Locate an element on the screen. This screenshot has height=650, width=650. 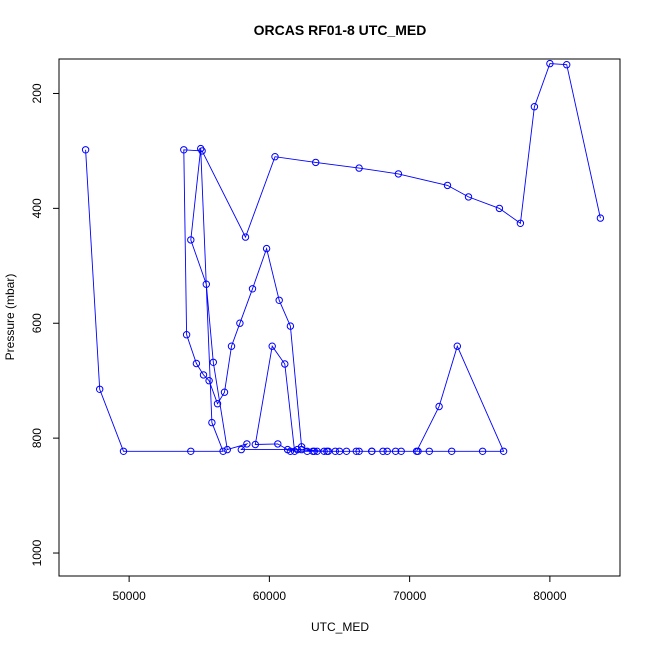
chart-title: ORCAS RF01-8 UTC_MED is located at coordinates (340, 30).